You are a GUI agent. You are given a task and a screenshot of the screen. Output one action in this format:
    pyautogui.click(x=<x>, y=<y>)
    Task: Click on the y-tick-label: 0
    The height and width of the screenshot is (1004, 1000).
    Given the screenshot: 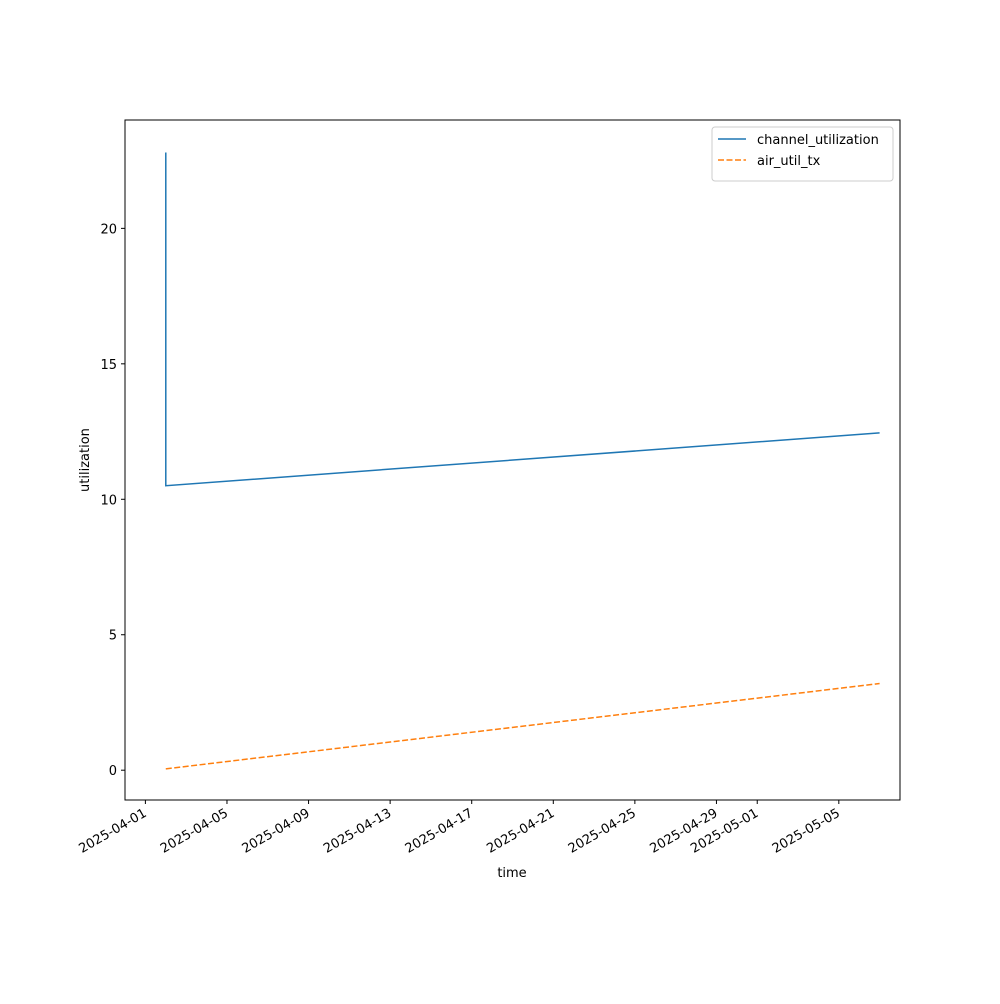 What is the action you would take?
    pyautogui.click(x=113, y=771)
    